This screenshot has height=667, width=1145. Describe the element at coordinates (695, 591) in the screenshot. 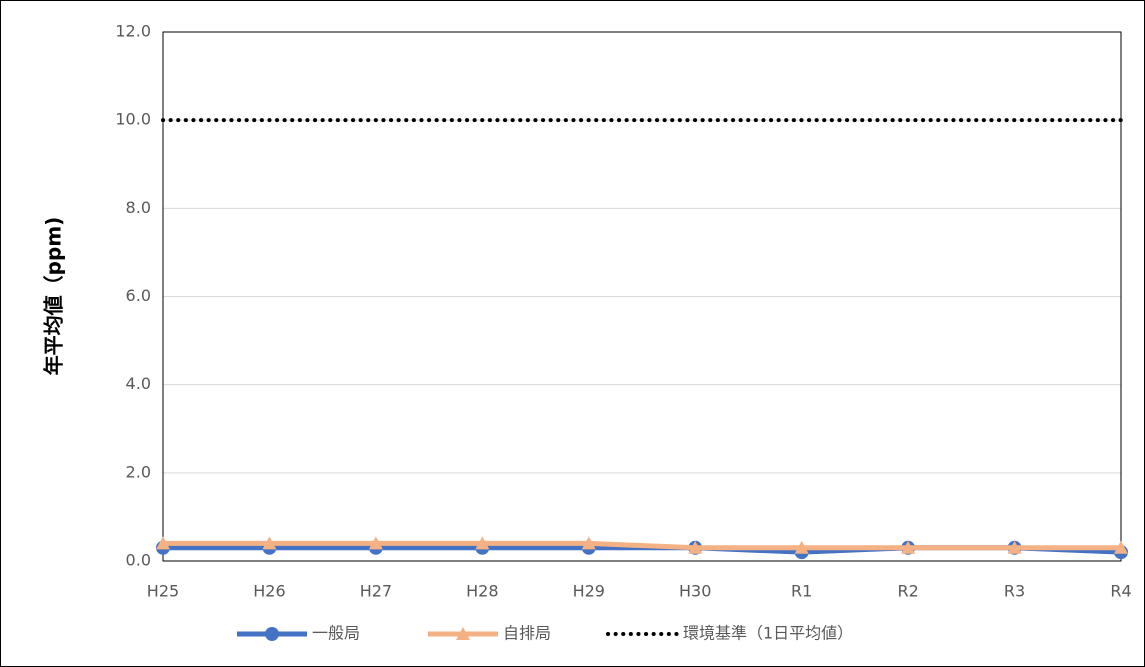

I see `x-tick-label: H30` at that location.